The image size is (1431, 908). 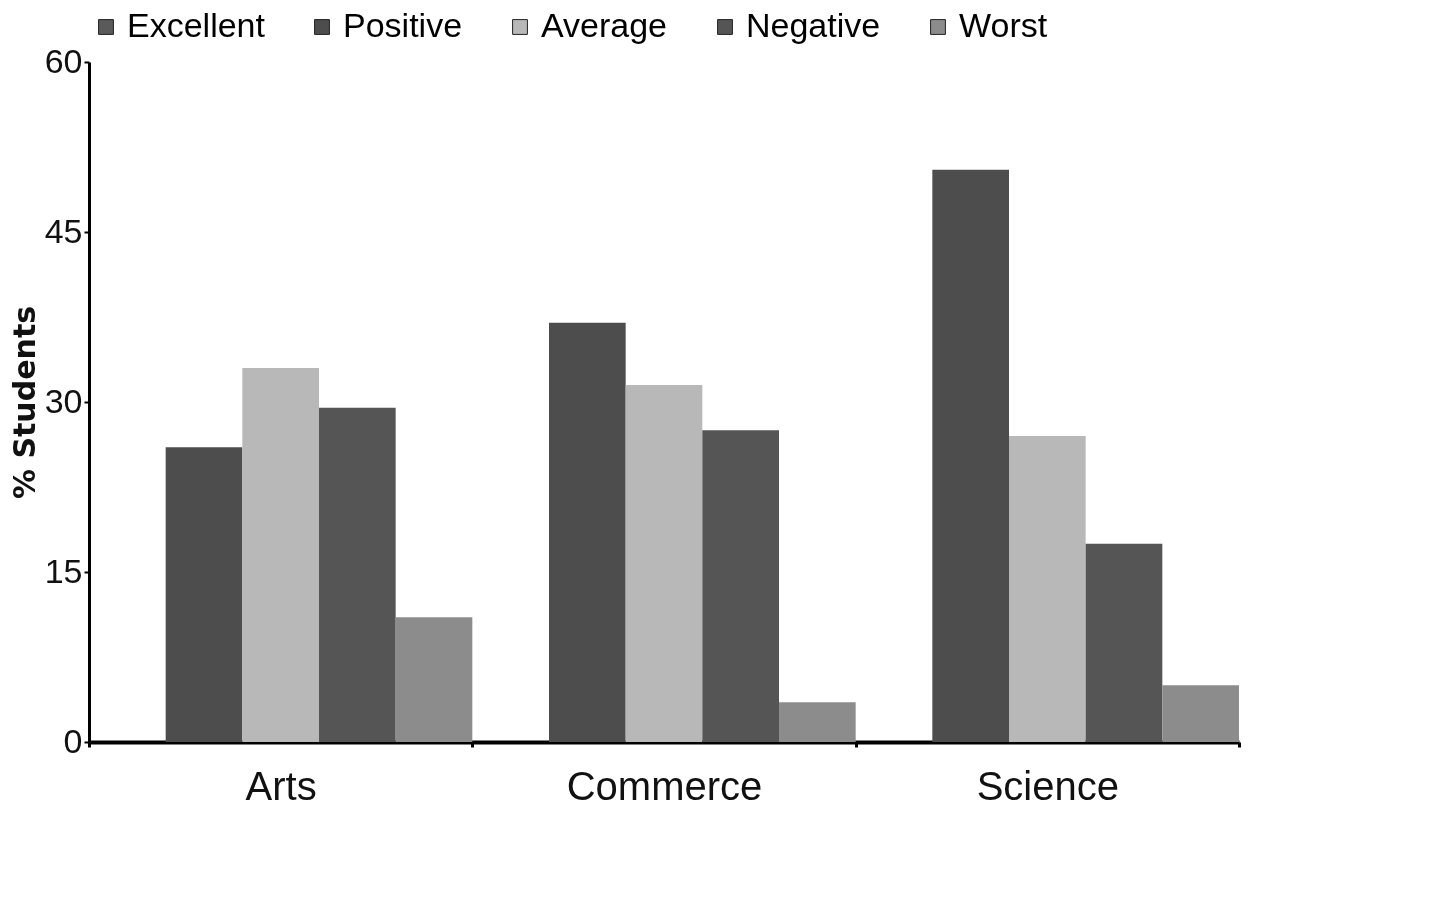 I want to click on y-tick-label: 15, so click(x=63, y=570).